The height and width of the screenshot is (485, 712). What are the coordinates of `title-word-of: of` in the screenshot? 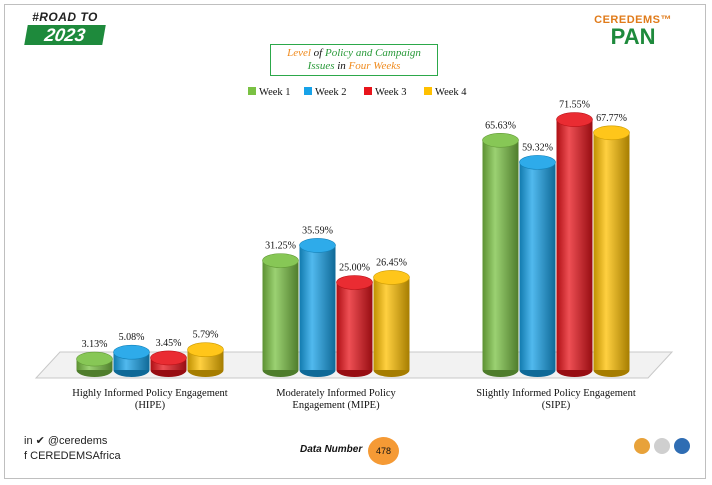 It's located at (317, 53).